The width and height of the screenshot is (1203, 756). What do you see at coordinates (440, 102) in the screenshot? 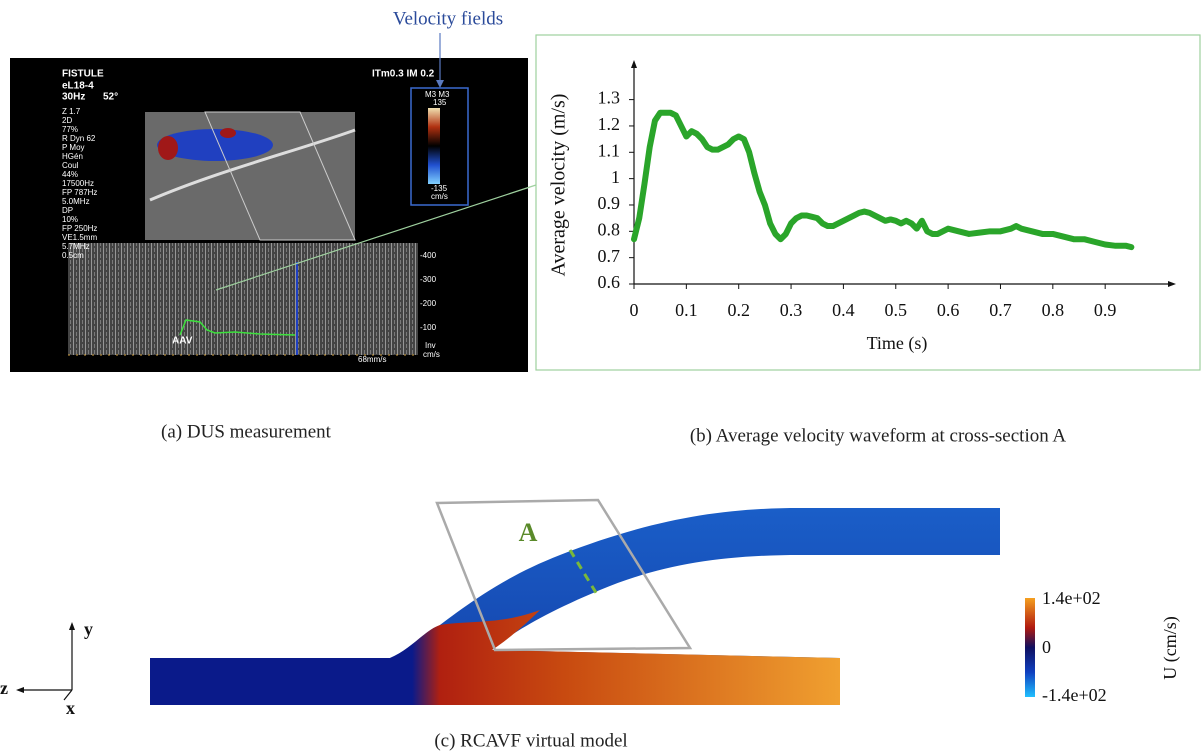
I see `color-scale-max: 135` at bounding box center [440, 102].